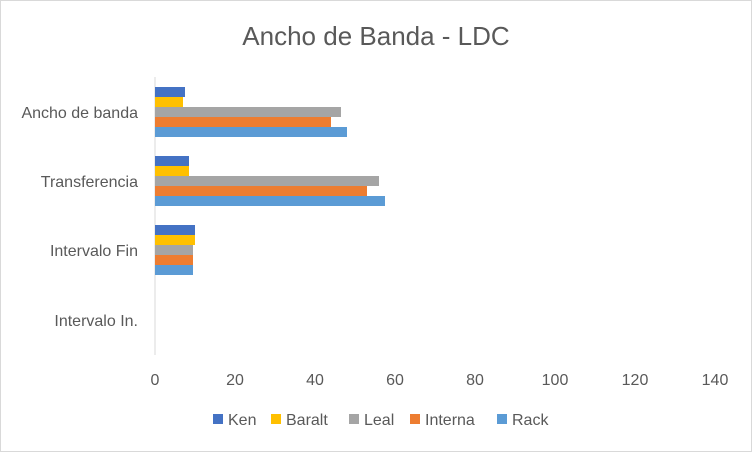 The width and height of the screenshot is (752, 452). Describe the element at coordinates (635, 380) in the screenshot. I see `x-tick-label: 120` at that location.